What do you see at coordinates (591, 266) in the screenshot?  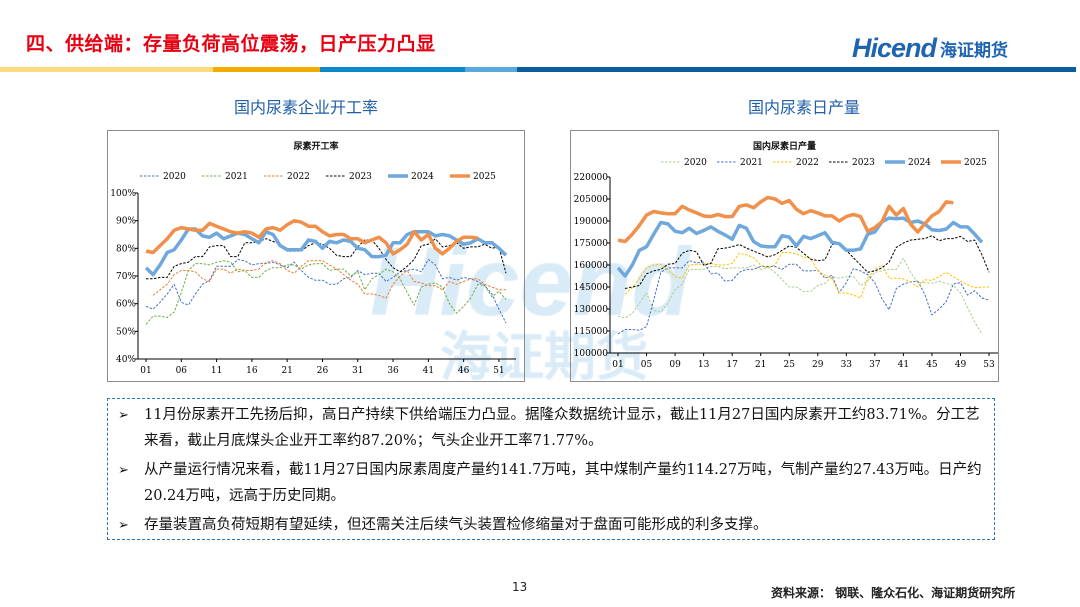 I see `y-tick-label: 160000` at bounding box center [591, 266].